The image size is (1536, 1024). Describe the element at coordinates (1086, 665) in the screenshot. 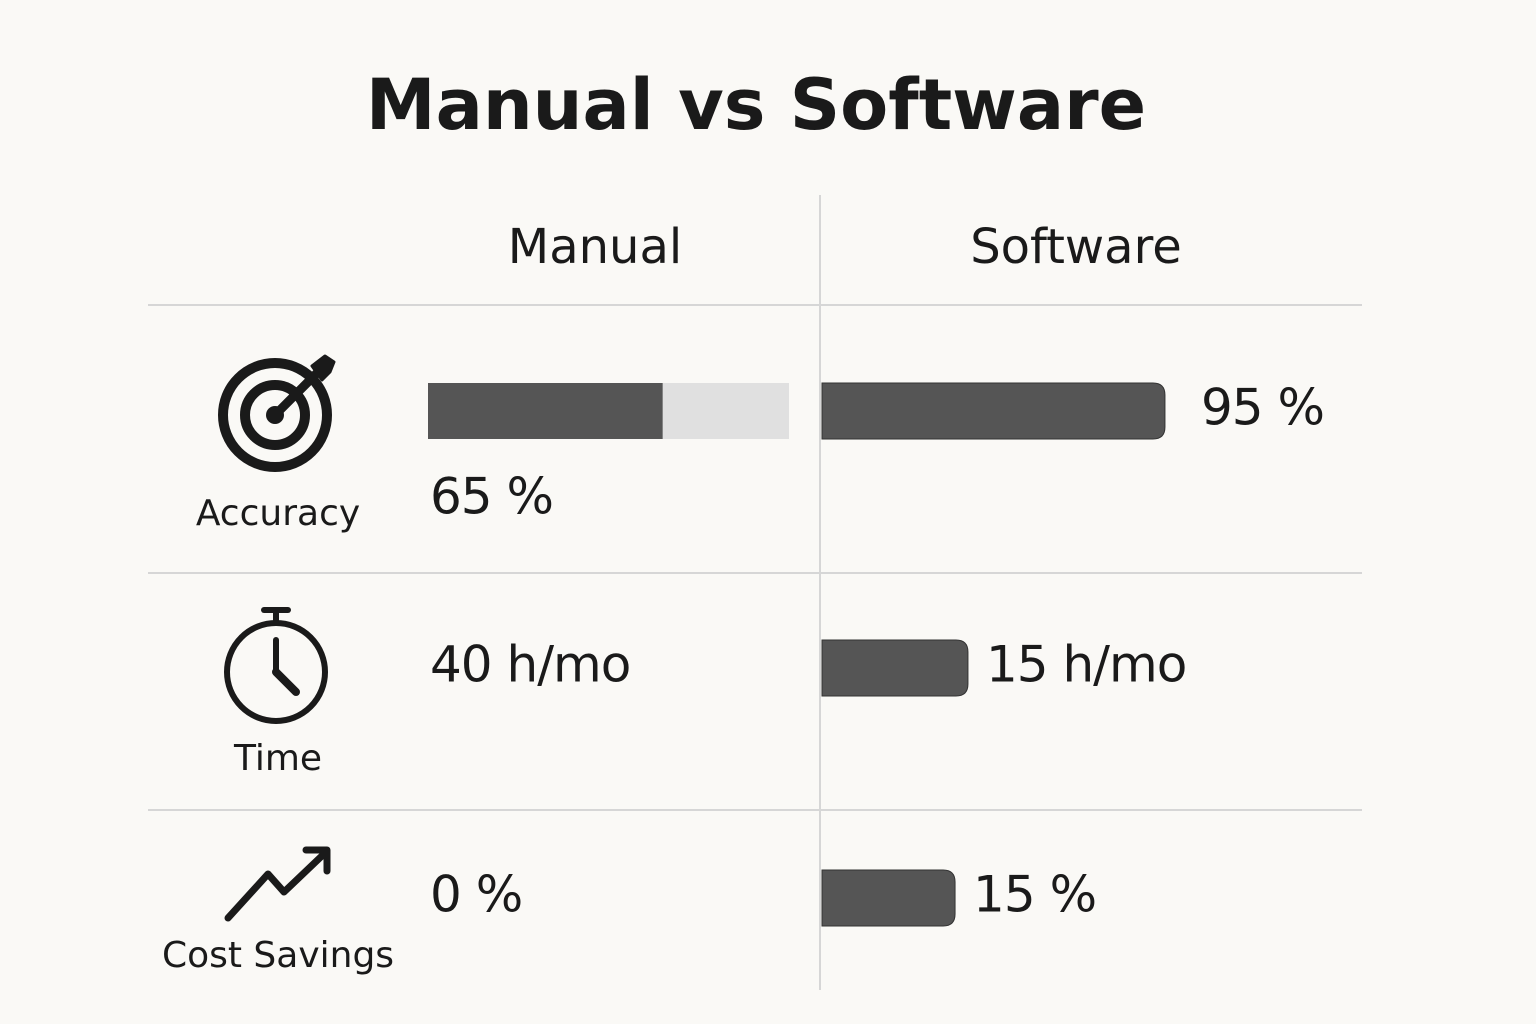

I see `value-label: 15 h/mo` at that location.